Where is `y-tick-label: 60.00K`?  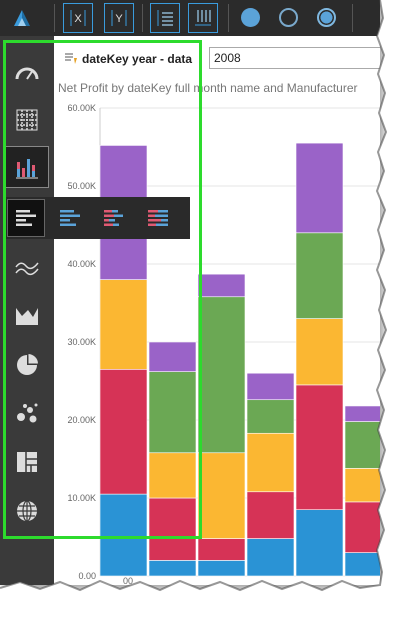 y-tick-label: 60.00K is located at coordinates (81, 108).